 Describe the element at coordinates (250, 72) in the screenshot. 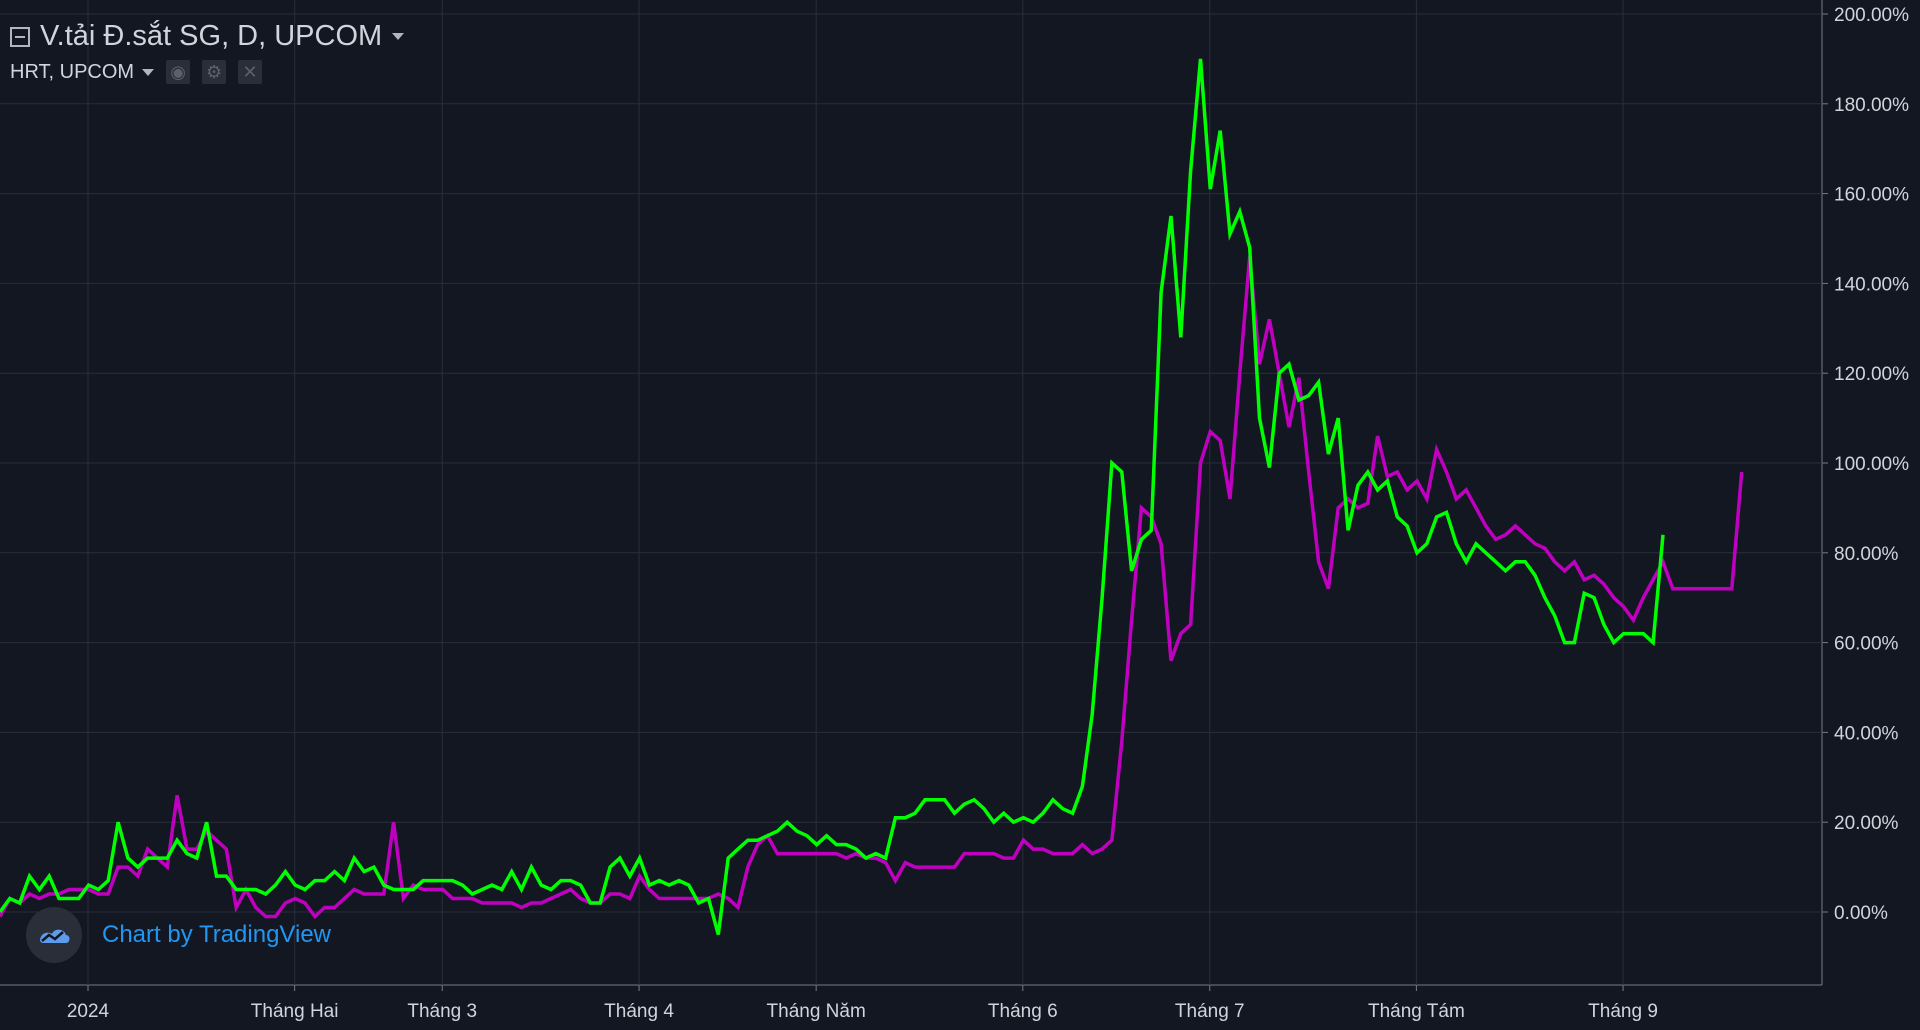

I see `close-icon: ✕` at that location.